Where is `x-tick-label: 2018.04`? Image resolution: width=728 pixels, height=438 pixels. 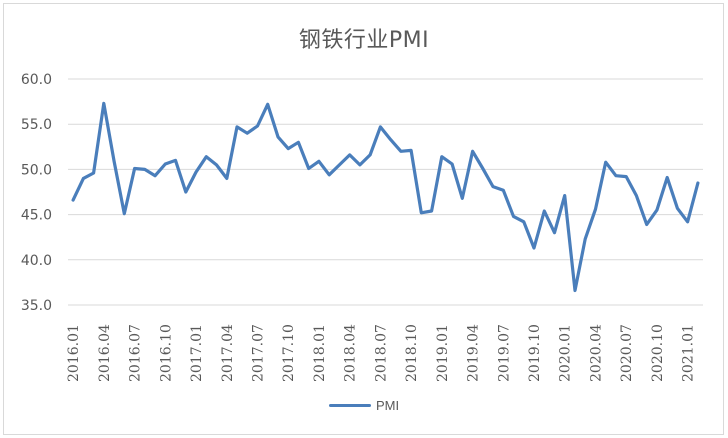
x-tick-label: 2018.04 is located at coordinates (351, 353).